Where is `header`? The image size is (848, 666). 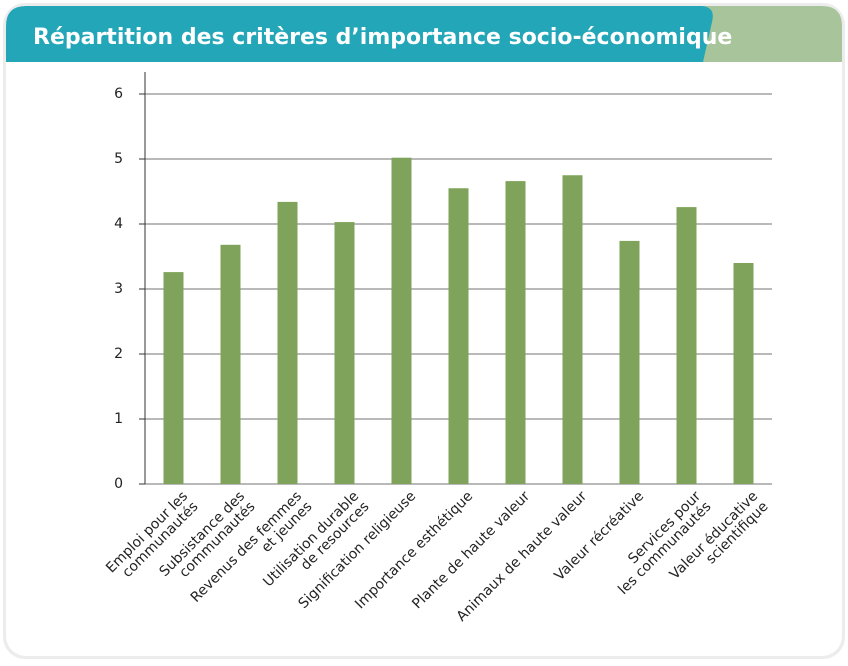 header is located at coordinates (359, 34).